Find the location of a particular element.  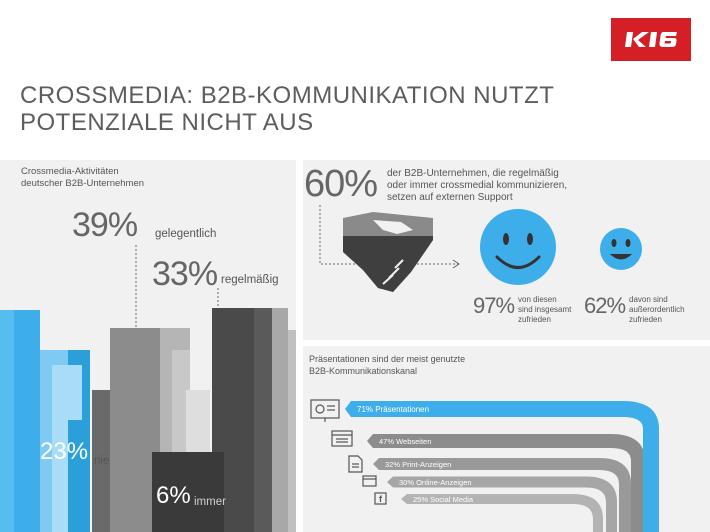

stat2-line-2: außerordentlich is located at coordinates (657, 309).